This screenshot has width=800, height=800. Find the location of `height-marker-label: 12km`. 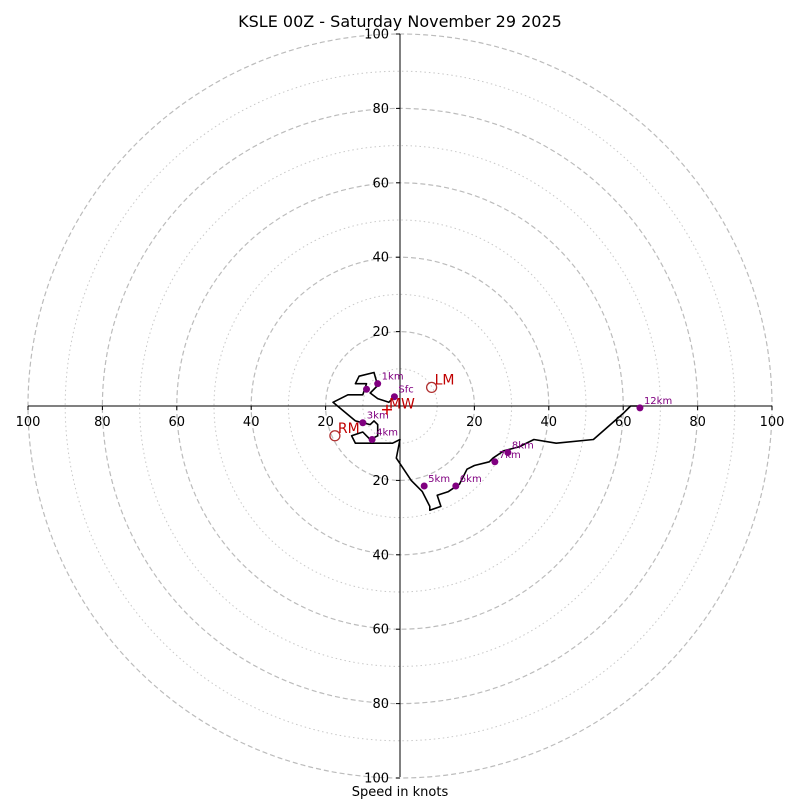

height-marker-label: 12km is located at coordinates (658, 401).